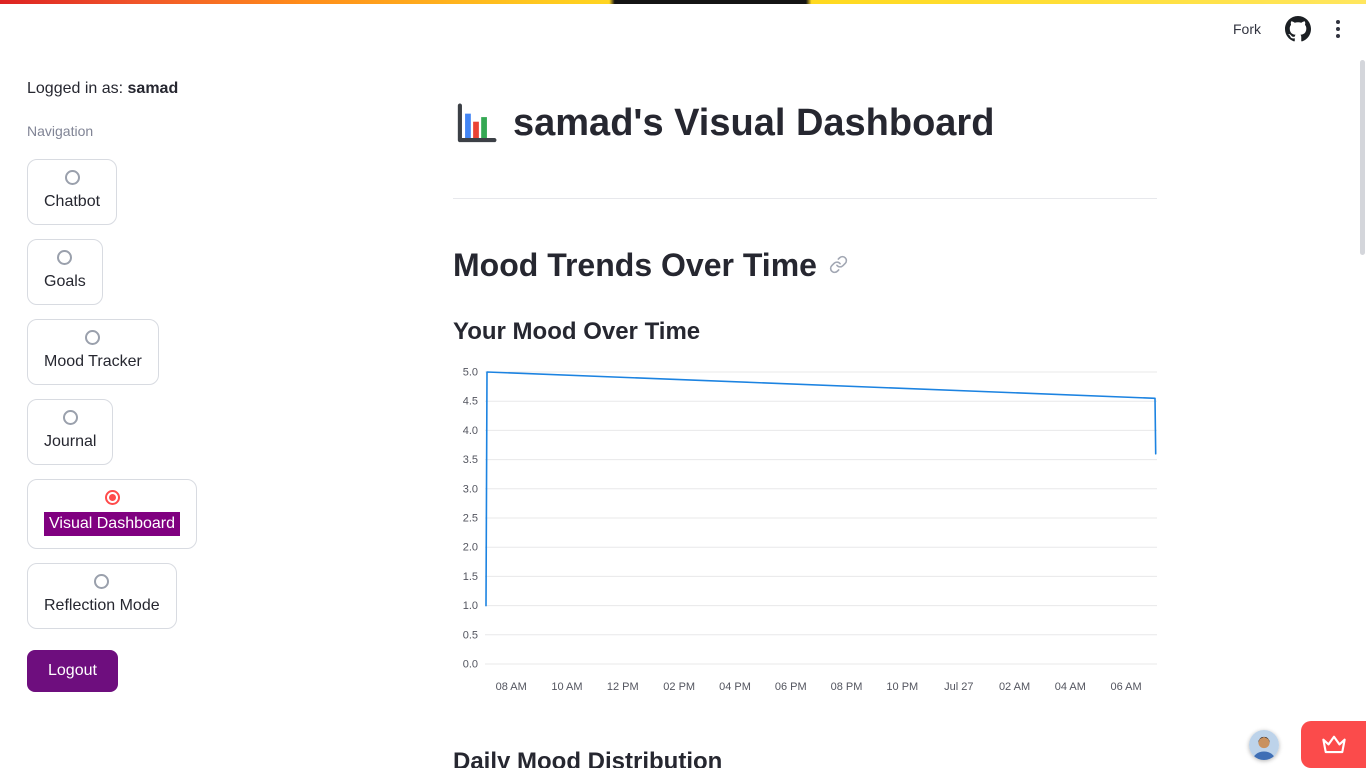 This screenshot has width=1366, height=768. I want to click on svg-text: 08 PM, so click(847, 687).